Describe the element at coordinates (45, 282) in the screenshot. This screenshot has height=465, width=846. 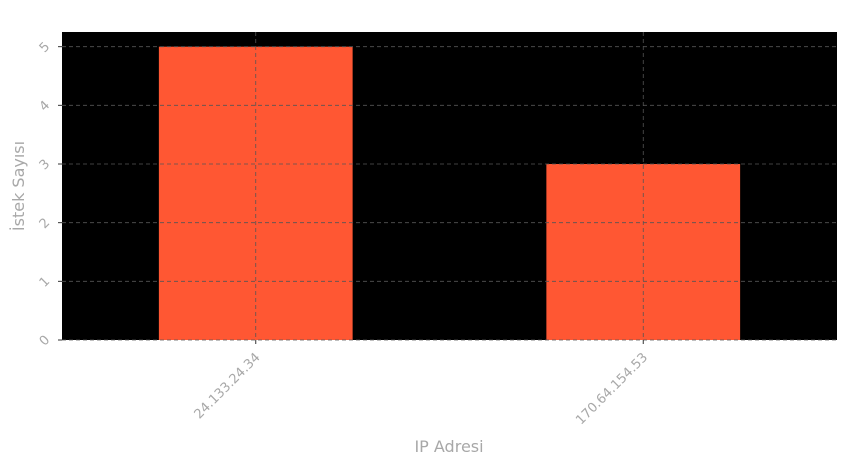
I see `y-tick-label: 1` at that location.